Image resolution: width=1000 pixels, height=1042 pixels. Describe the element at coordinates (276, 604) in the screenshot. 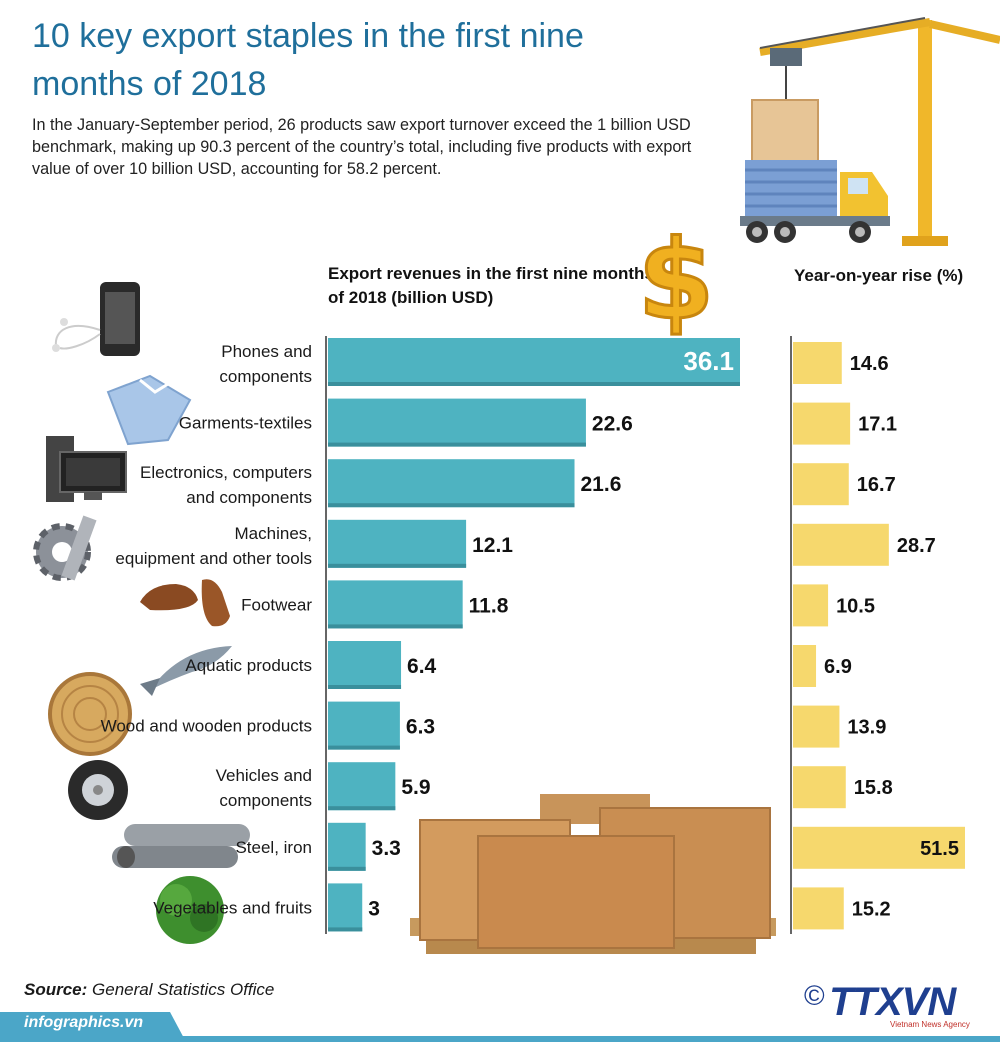

I see `category-label: Footwear` at that location.